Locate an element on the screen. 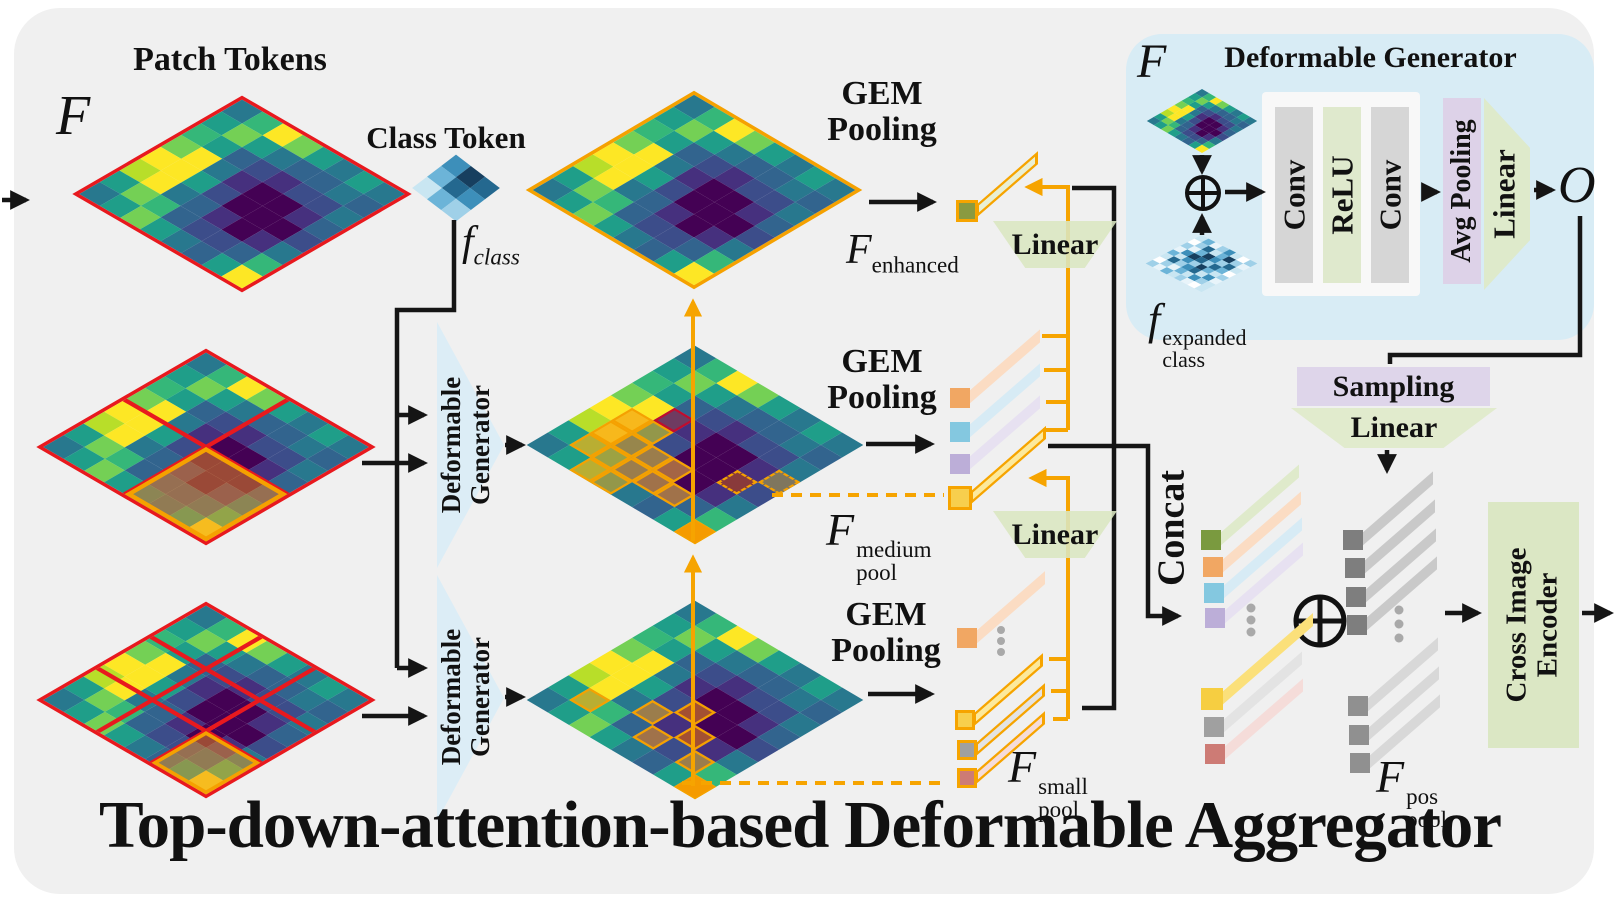  dg-title: Deformable Generator is located at coordinates (1370, 57).